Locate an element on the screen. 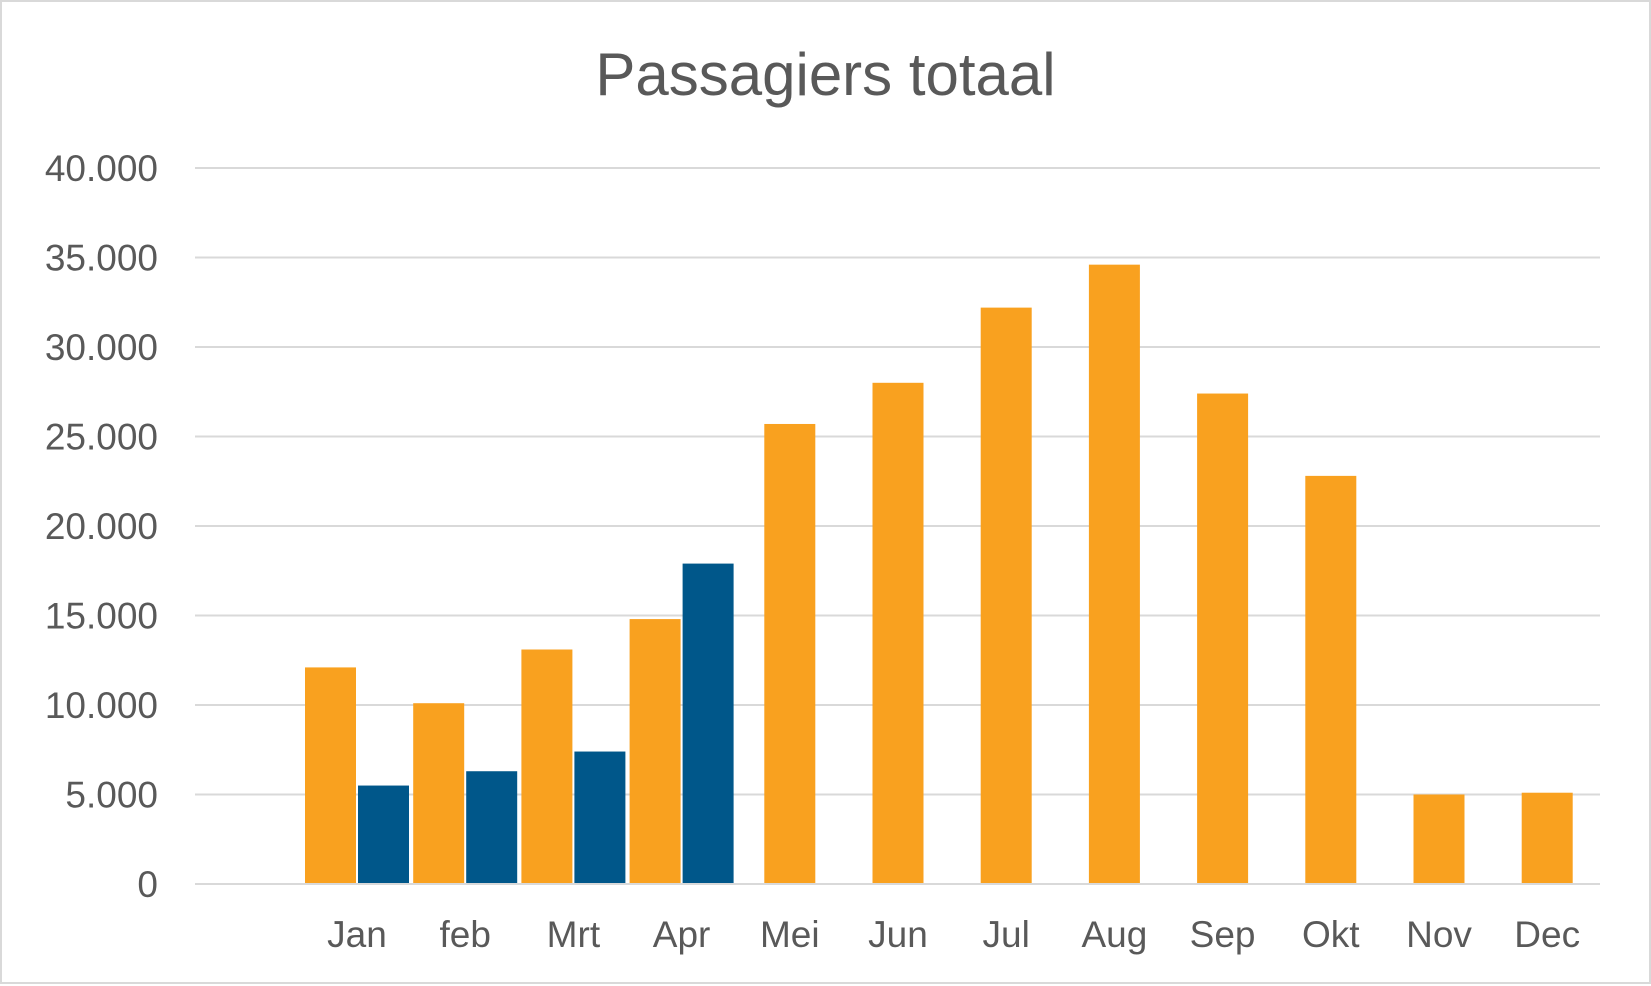 The image size is (1651, 986). bar-series2-apr is located at coordinates (708, 723).